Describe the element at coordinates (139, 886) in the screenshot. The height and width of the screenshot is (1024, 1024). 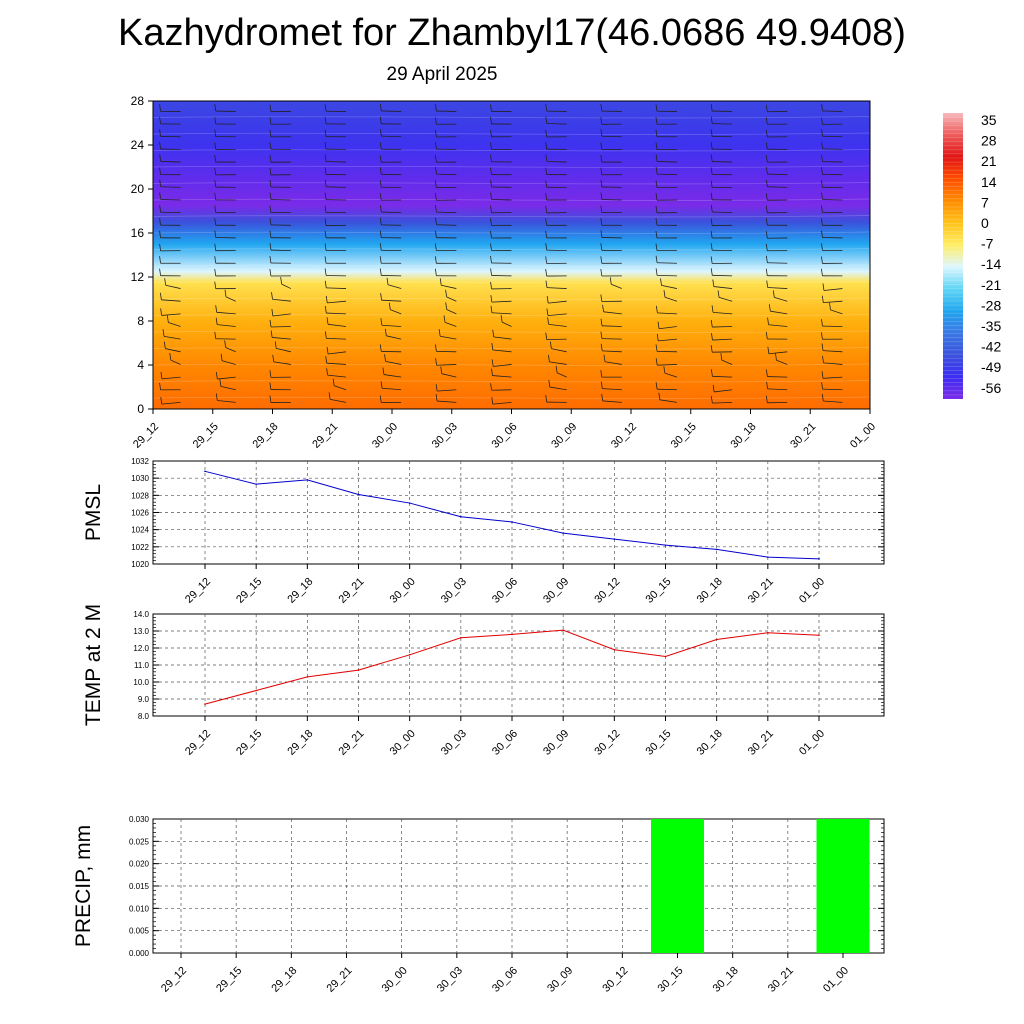
I see `y-tick-label: 0.015` at that location.